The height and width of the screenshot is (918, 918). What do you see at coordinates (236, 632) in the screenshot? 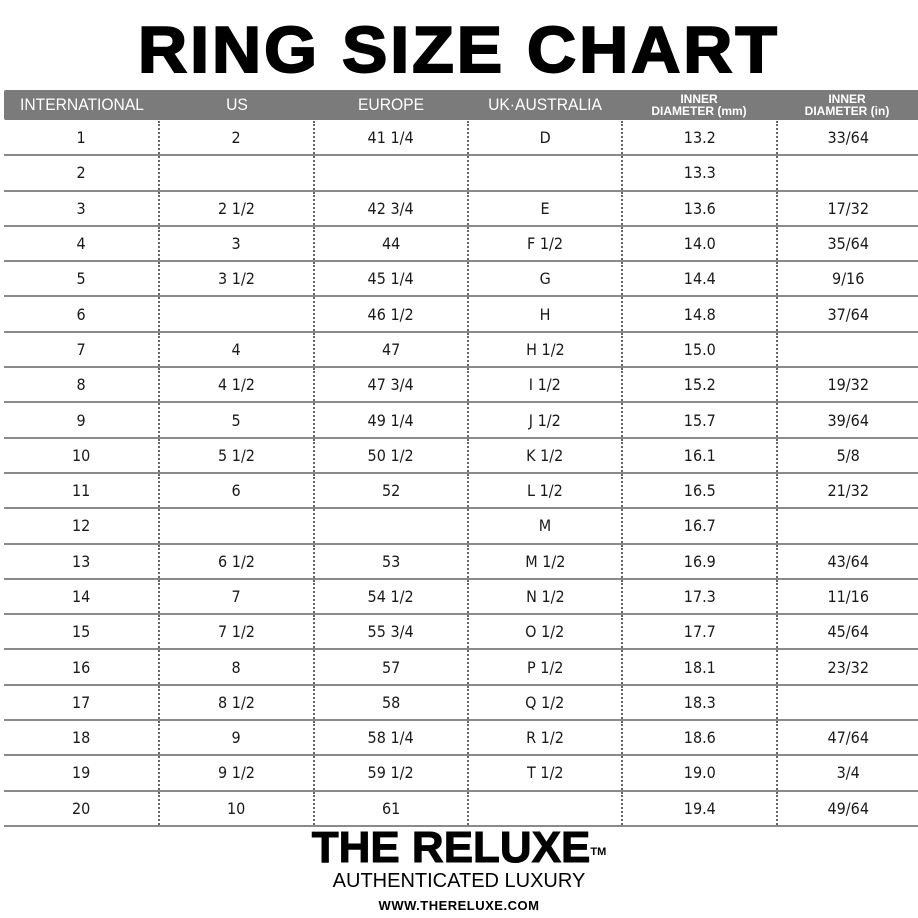
I see `cell-value: 7 1/2` at bounding box center [236, 632].